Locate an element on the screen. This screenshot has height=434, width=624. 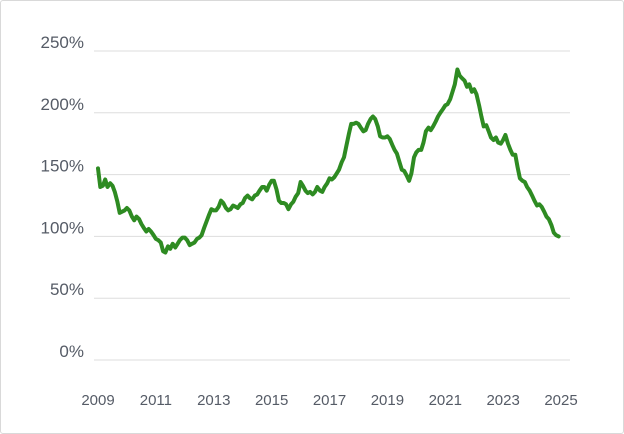
x-tick-label: 2021 is located at coordinates (445, 400).